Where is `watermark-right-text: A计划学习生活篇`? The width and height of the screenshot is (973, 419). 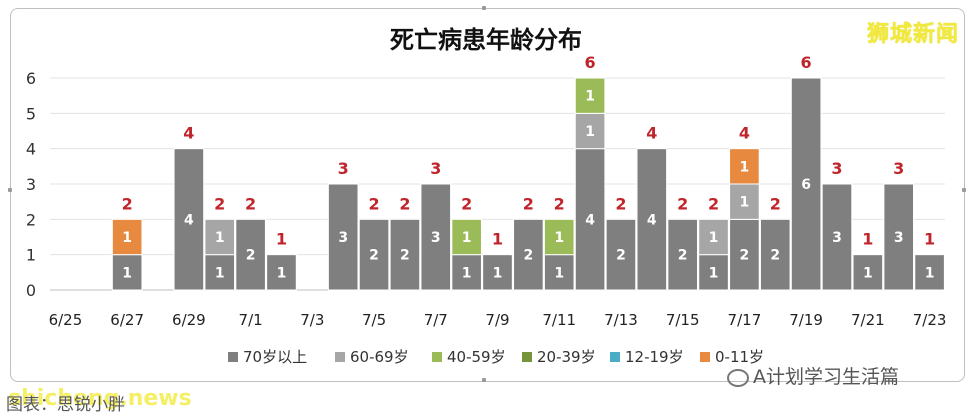
watermark-right-text: A计划学习生活篇 is located at coordinates (826, 377).